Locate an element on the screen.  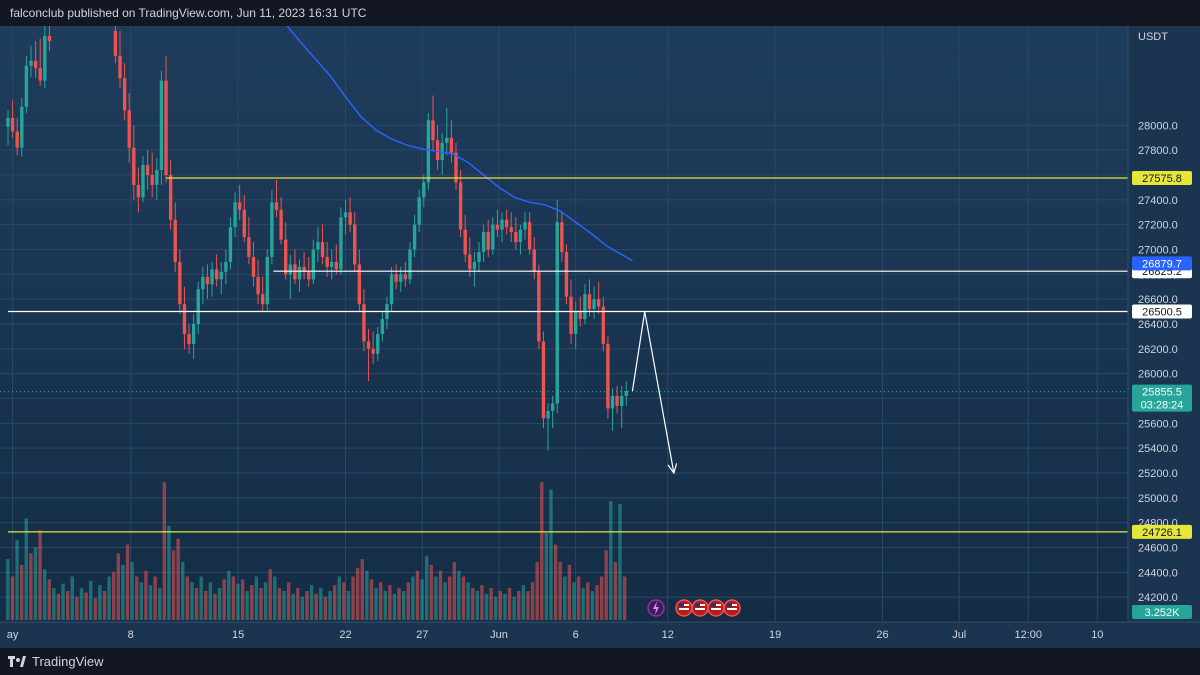
projection-arrow is located at coordinates (654, 393).